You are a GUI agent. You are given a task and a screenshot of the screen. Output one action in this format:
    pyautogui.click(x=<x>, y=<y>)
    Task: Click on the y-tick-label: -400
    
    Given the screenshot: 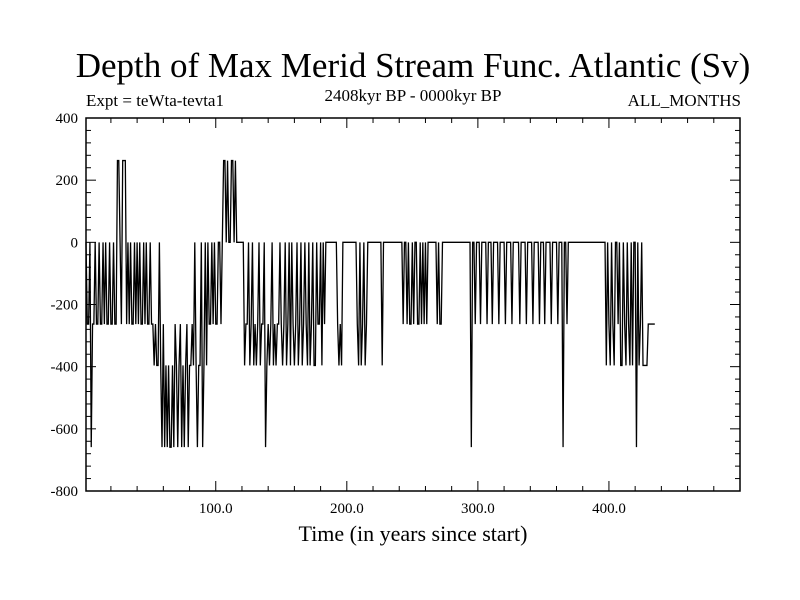 What is the action you would take?
    pyautogui.click(x=65, y=368)
    